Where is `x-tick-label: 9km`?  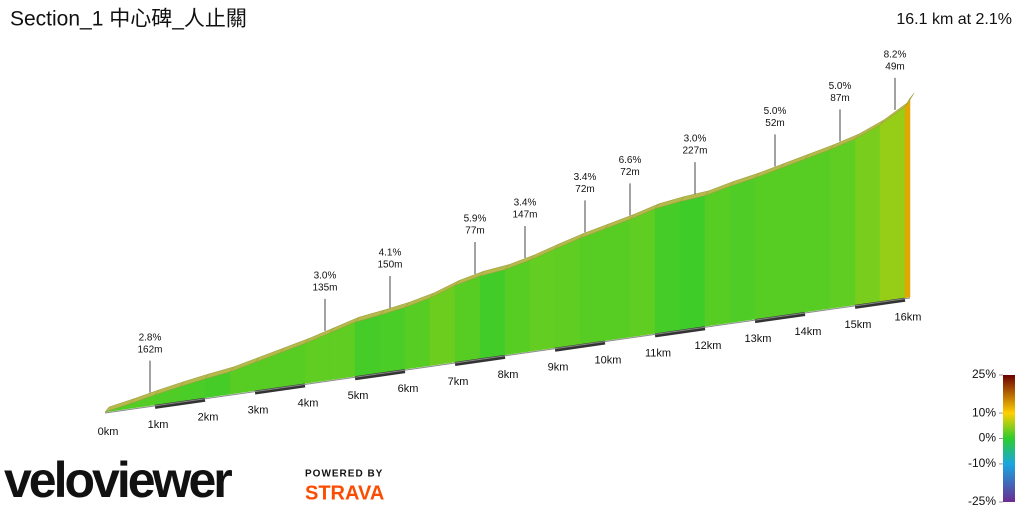
x-tick-label: 9km is located at coordinates (558, 368).